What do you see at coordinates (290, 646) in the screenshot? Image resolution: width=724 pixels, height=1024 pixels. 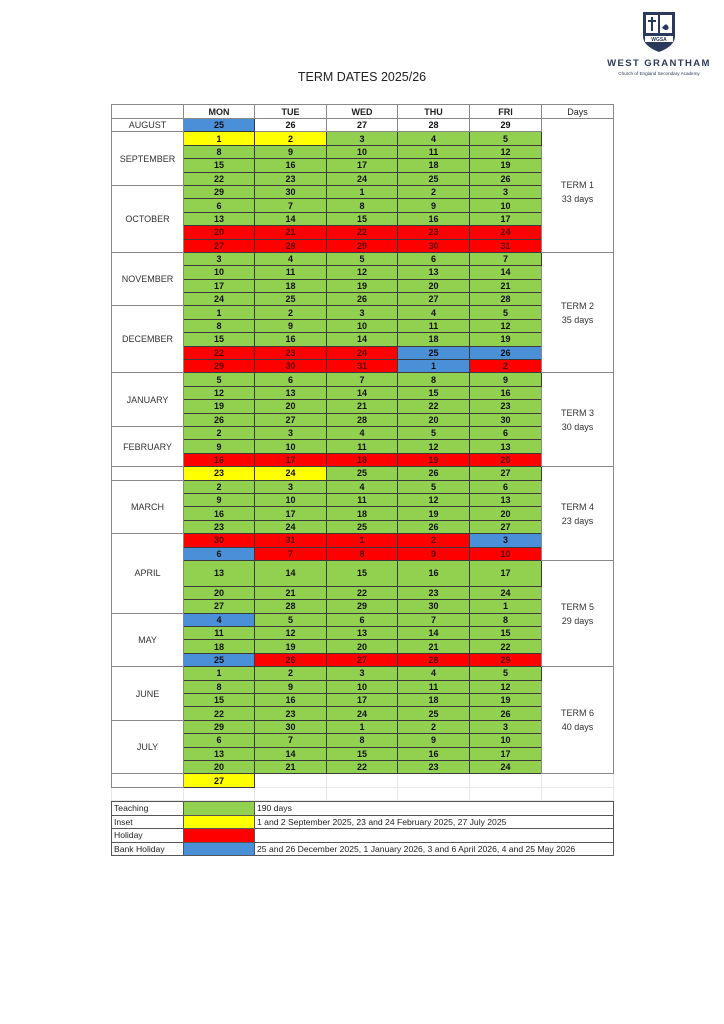 I see `day-cell-tue: 19` at bounding box center [290, 646].